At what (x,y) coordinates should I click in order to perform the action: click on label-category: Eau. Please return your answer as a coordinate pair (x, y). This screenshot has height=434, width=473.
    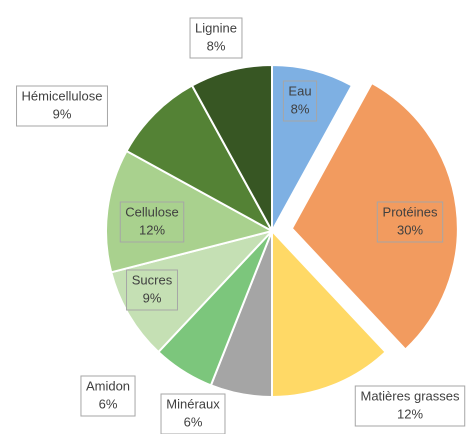
    Looking at the image, I should click on (299, 90).